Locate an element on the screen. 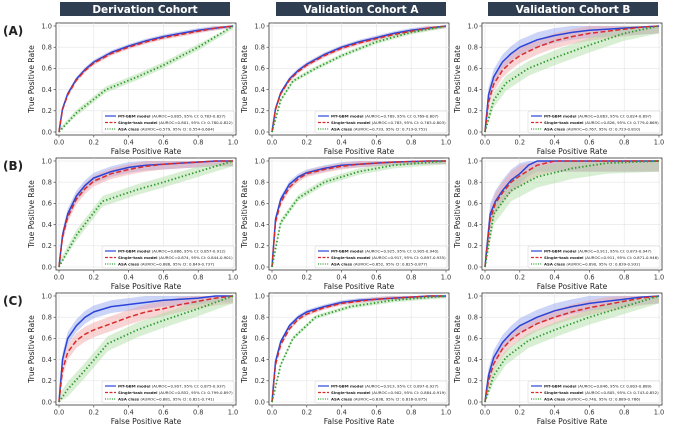  legend-series-stats: (AUROC=0.783, 95% CI: 0.763-0.803) is located at coordinates (409, 122).